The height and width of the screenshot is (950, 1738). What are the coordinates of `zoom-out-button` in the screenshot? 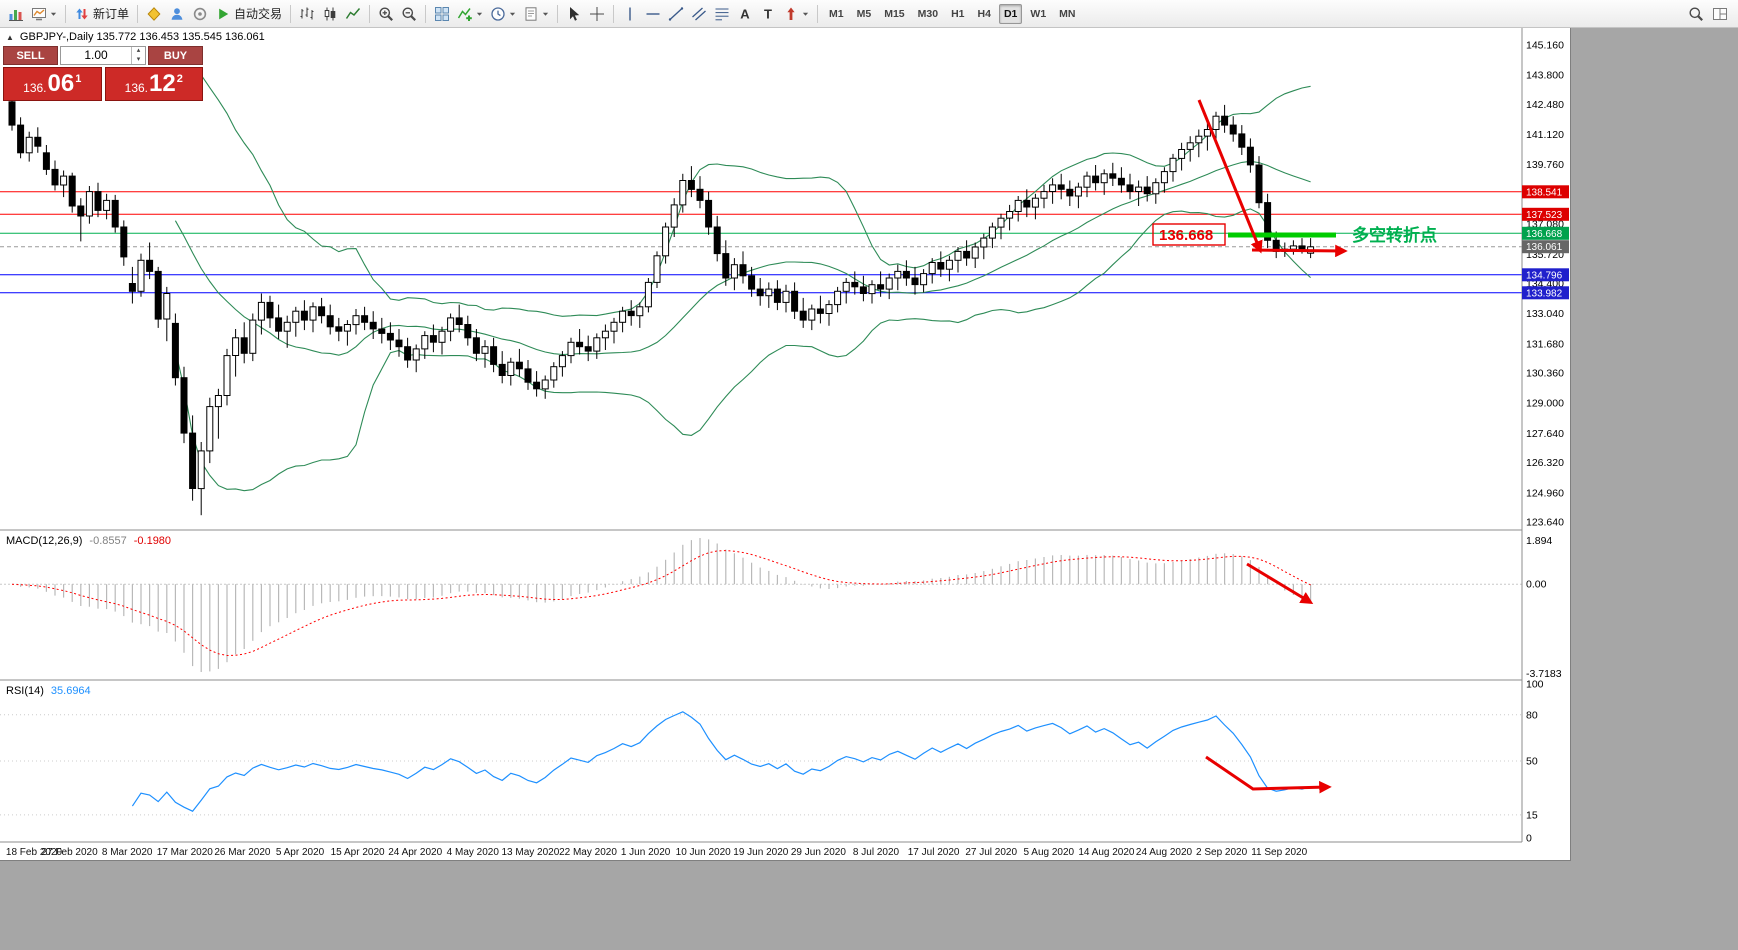 It's located at (409, 14).